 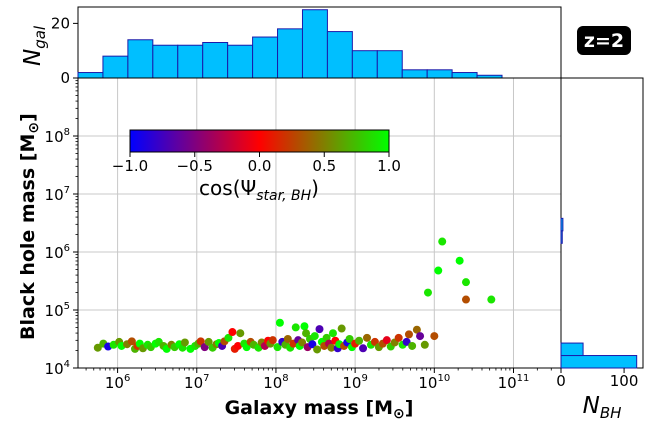 I want to click on y-tick-label: 10⁶, so click(x=57, y=252).